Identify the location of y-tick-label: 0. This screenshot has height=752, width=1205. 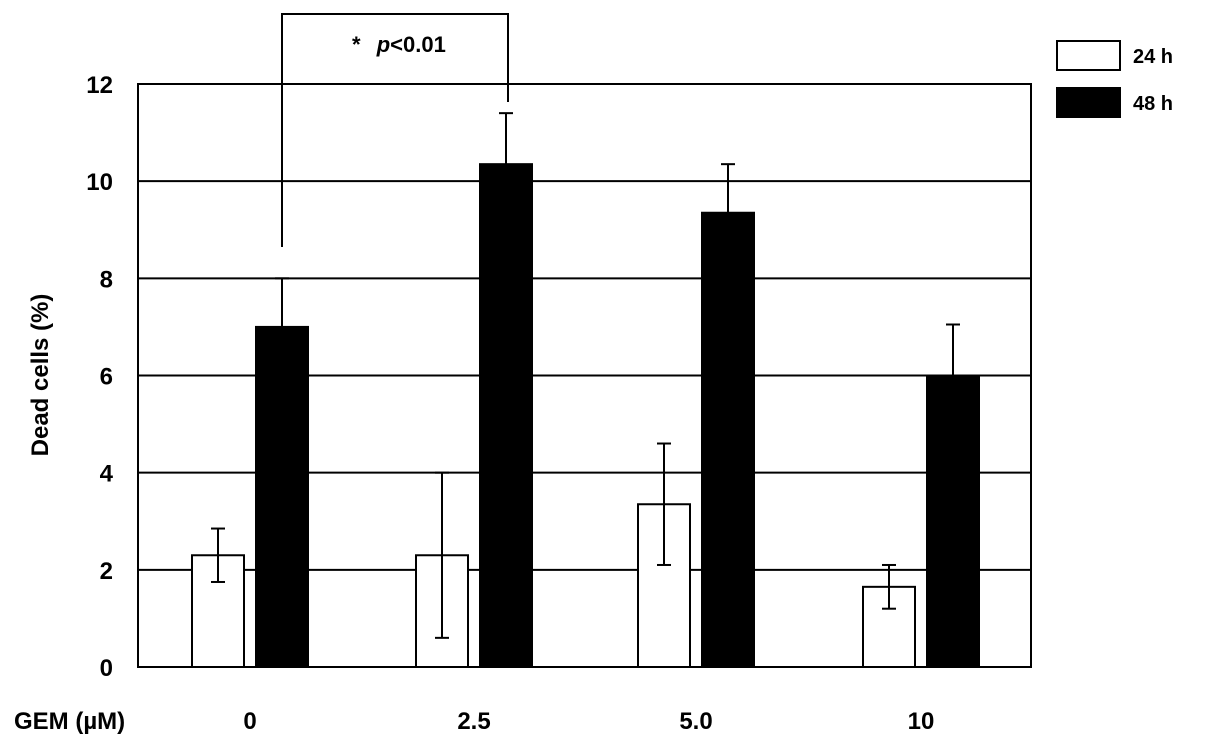
(106, 668).